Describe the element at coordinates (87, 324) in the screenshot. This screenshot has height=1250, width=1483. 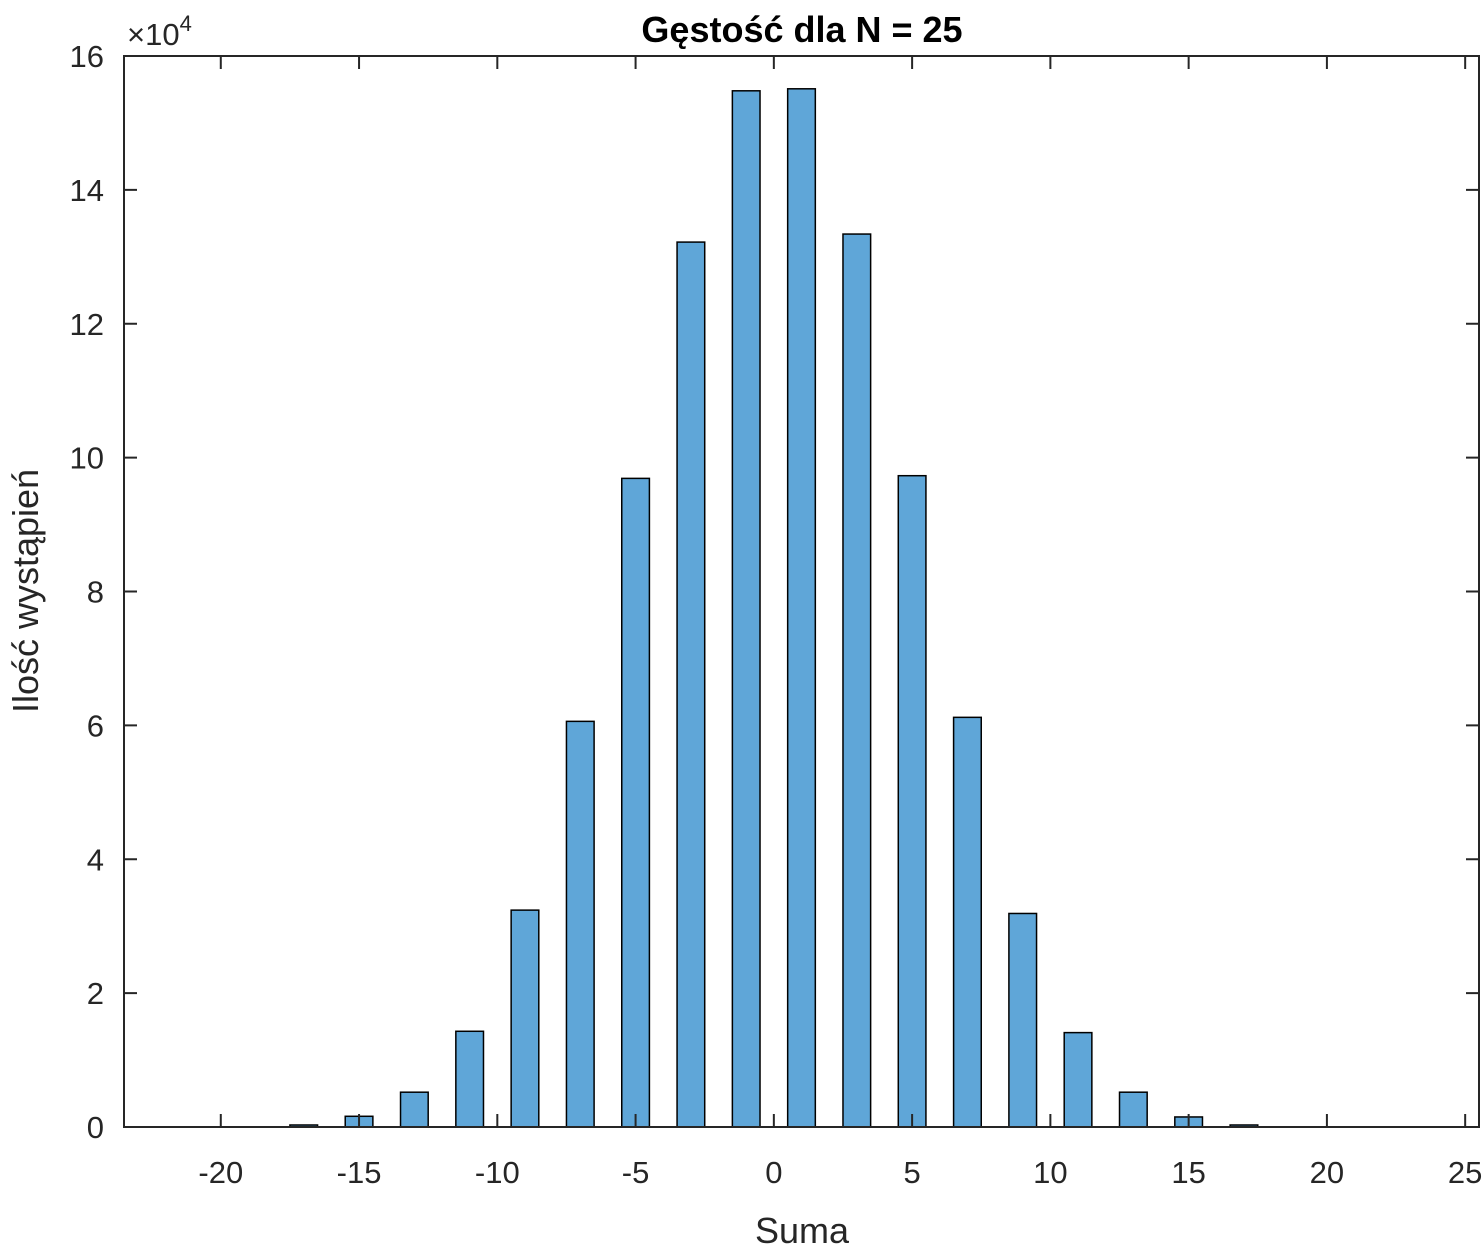
I see `y-tick-label: 12` at that location.